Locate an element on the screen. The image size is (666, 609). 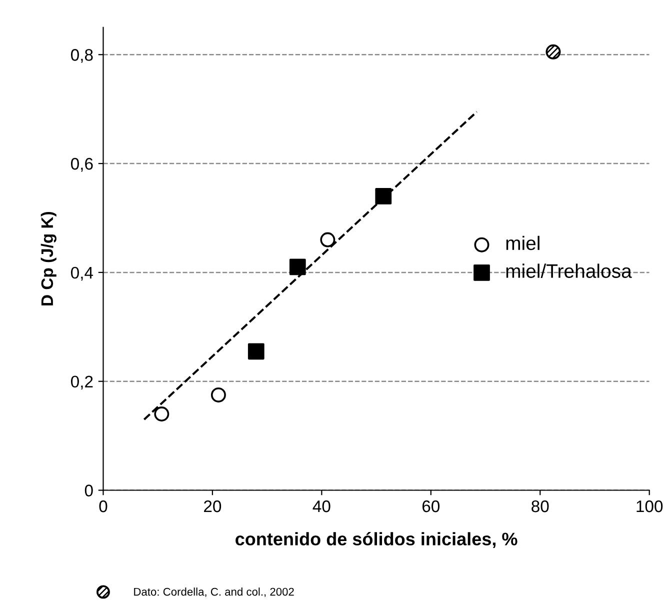
x-tick-label: 100 is located at coordinates (649, 506).